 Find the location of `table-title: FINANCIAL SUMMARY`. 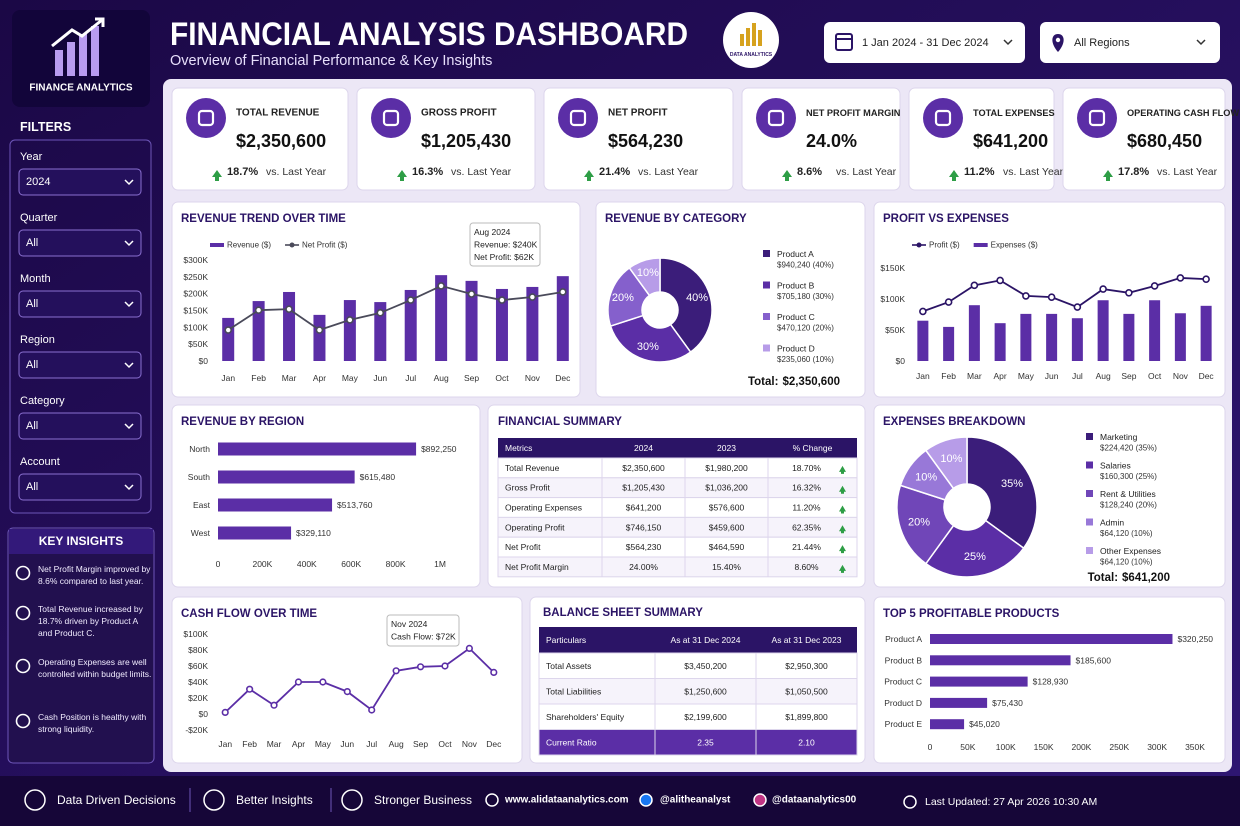

table-title: FINANCIAL SUMMARY is located at coordinates (560, 422).